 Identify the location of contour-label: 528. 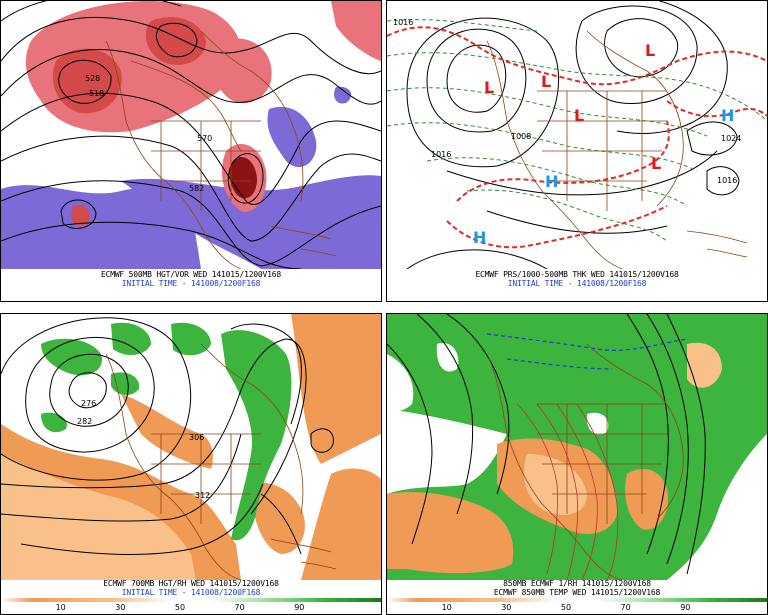
(92, 78).